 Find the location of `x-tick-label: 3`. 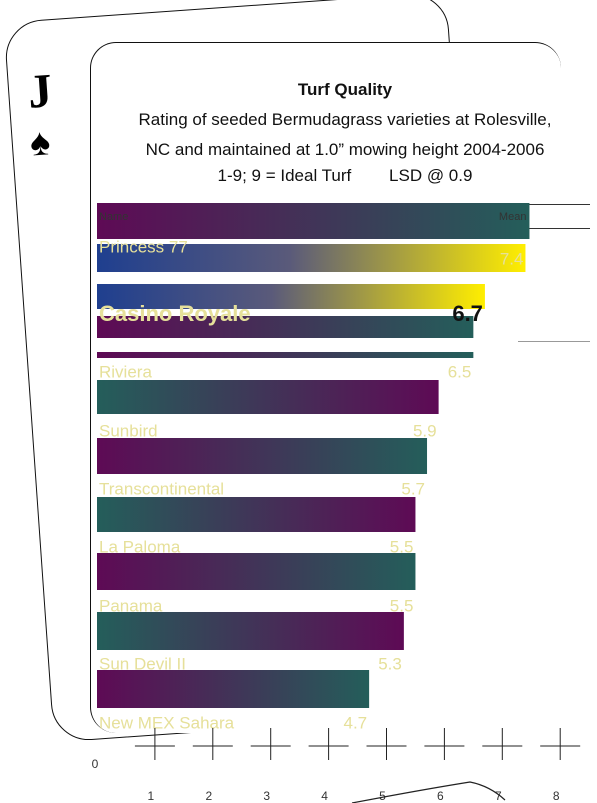

x-tick-label: 3 is located at coordinates (266, 796).